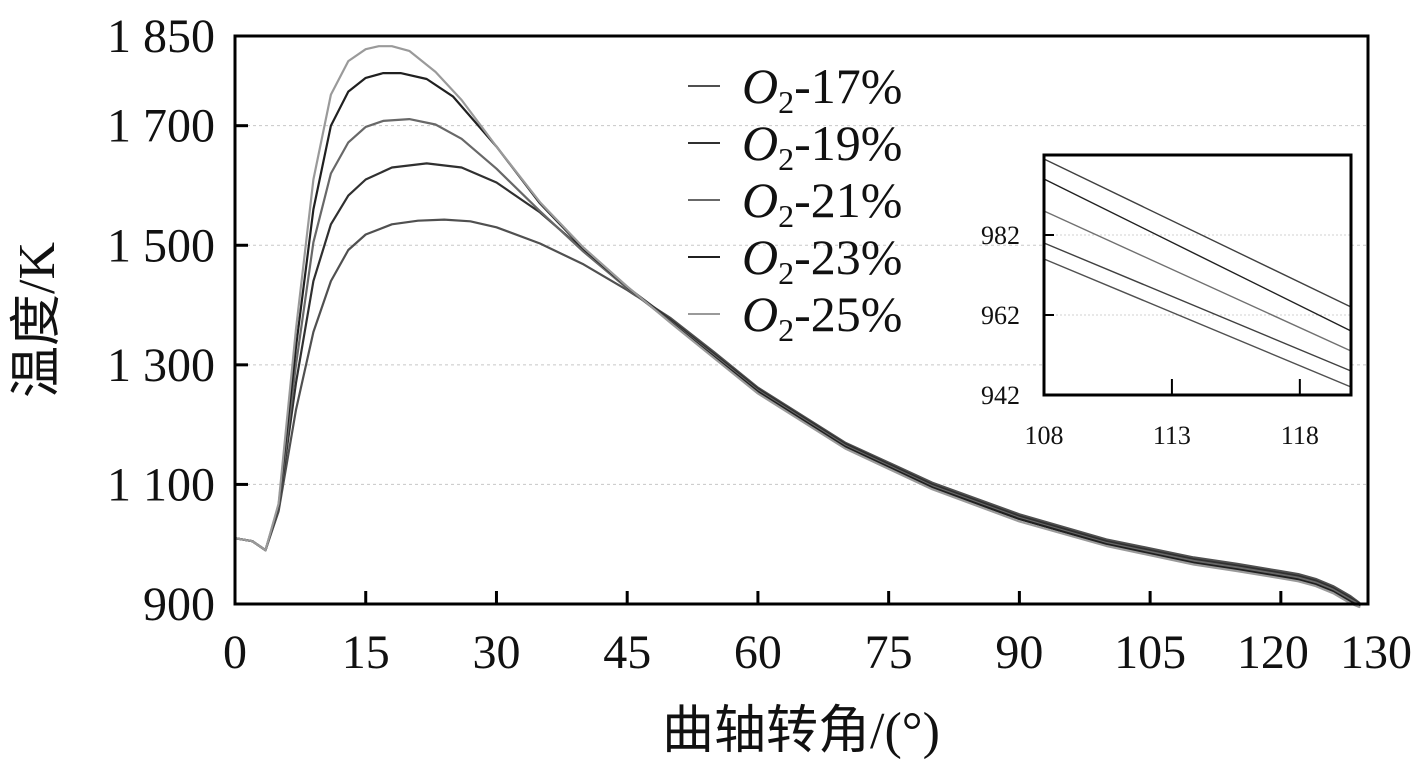 This screenshot has width=1417, height=768. What do you see at coordinates (758, 652) in the screenshot?
I see `x-tick-label: 60` at bounding box center [758, 652].